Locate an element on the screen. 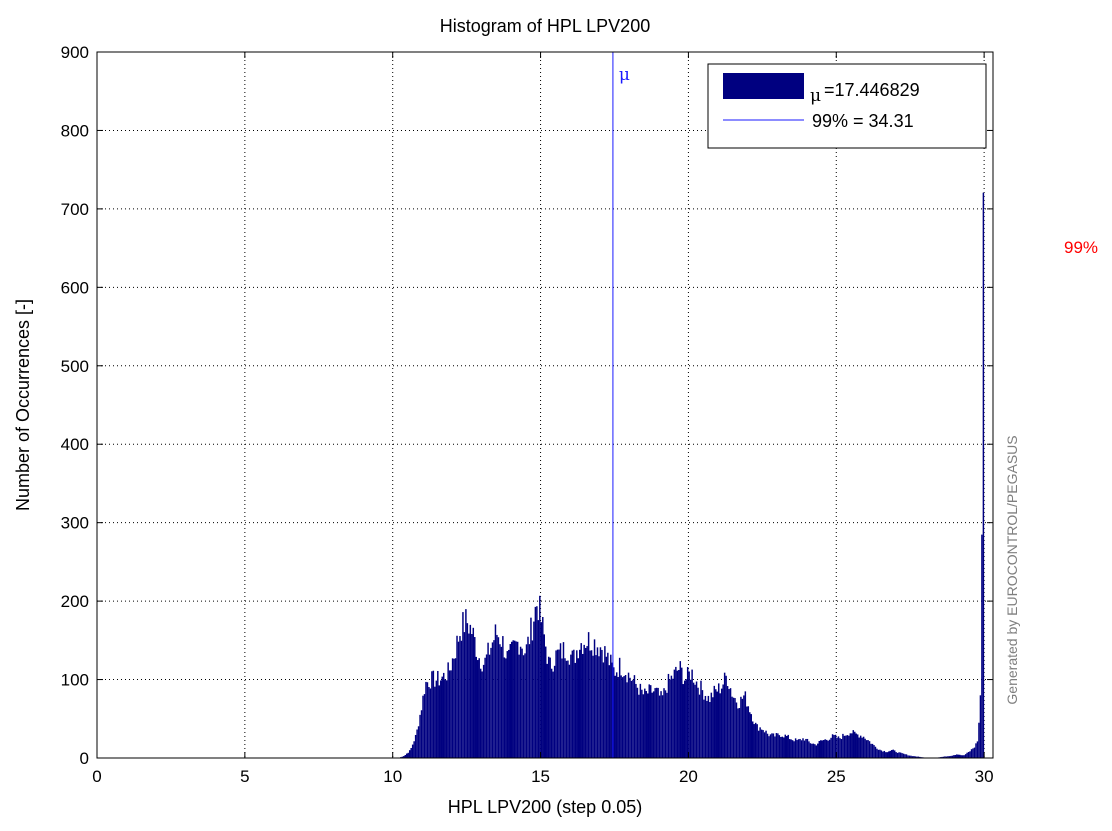  legend-swatch-histogram is located at coordinates (763, 86).